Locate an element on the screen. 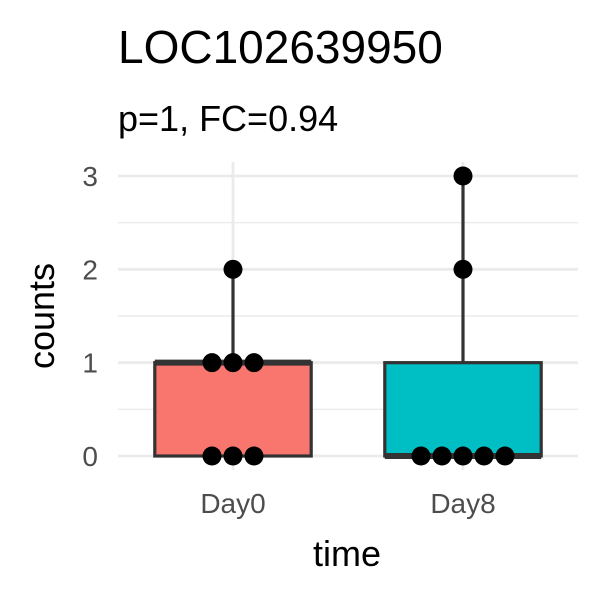  y-tick-label: 1 is located at coordinates (90, 363).